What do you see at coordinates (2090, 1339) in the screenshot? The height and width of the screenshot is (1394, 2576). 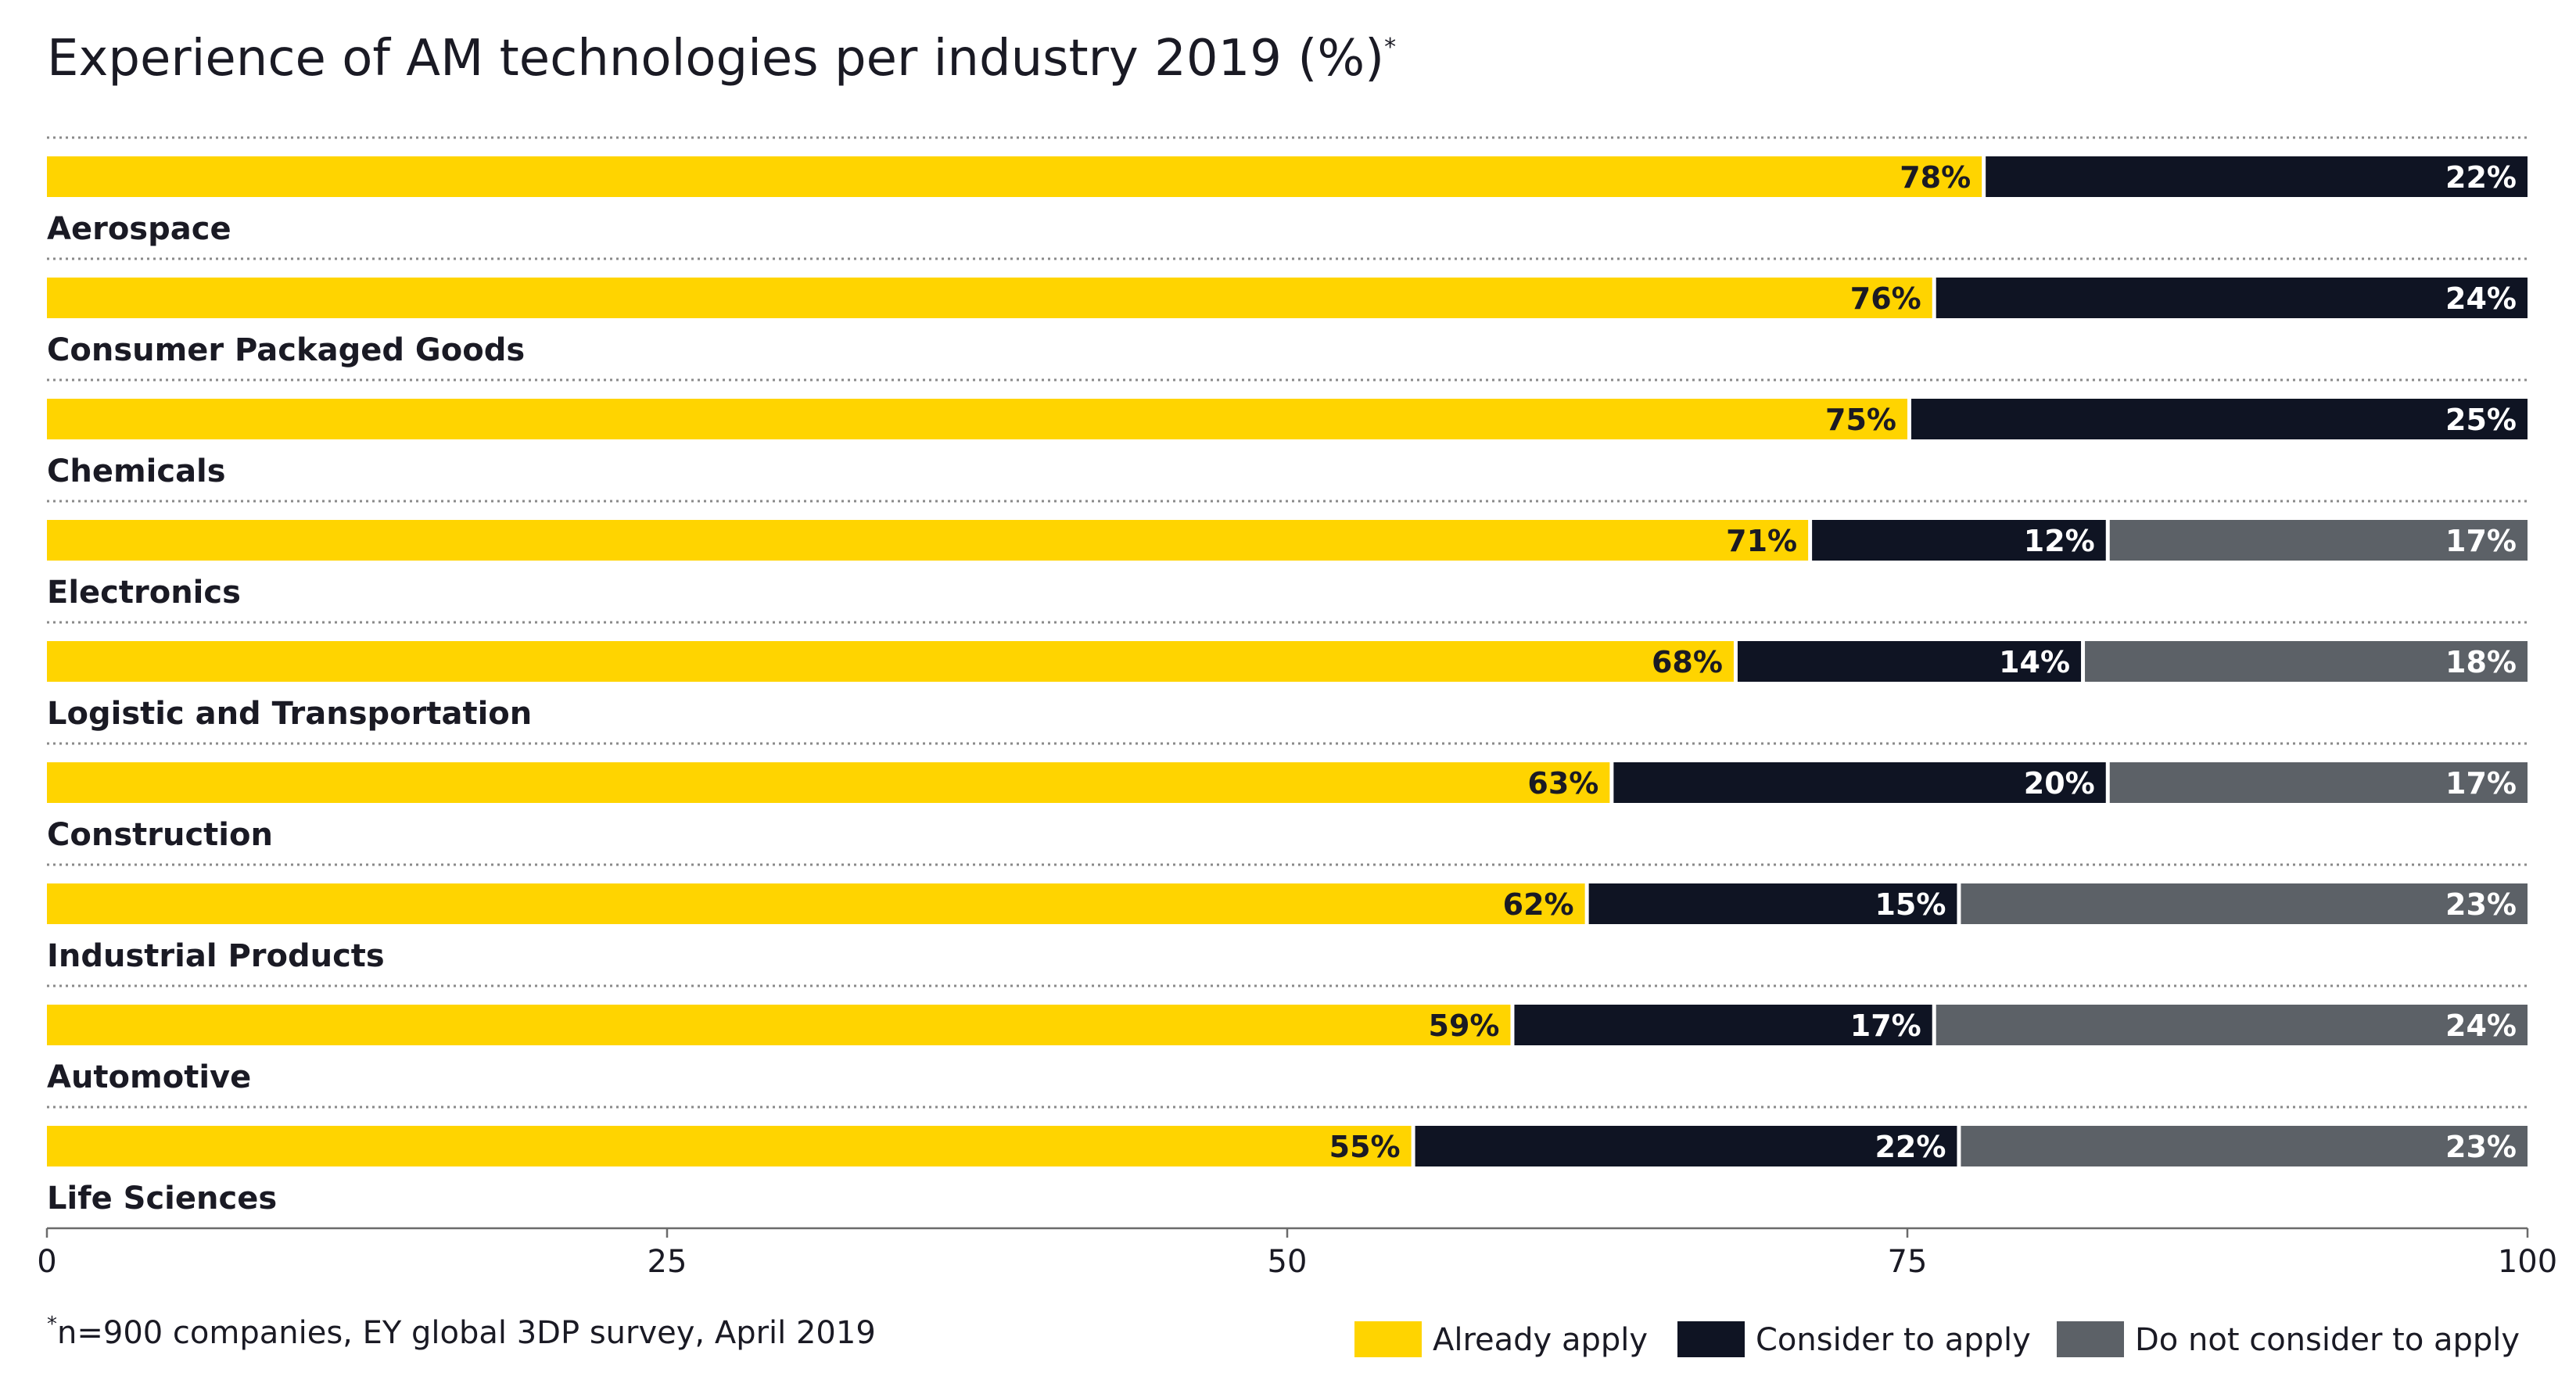 I see `legend-swatch-do-not-consider-to-apply` at bounding box center [2090, 1339].